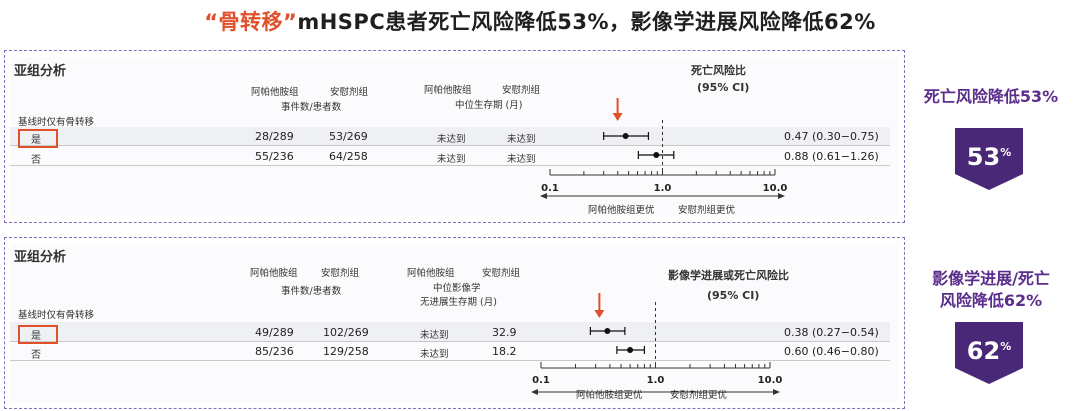 The image size is (1080, 411). I want to click on median-label: 中位生存期 (月), so click(489, 105).